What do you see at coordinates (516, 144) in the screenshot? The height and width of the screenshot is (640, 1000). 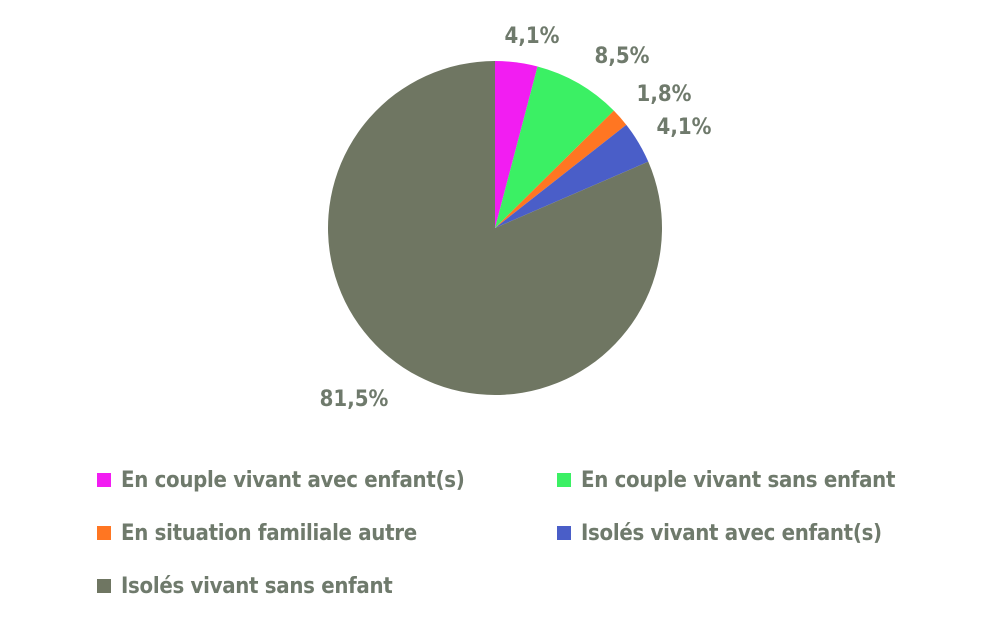 I see `slice-couple-with-children` at bounding box center [516, 144].